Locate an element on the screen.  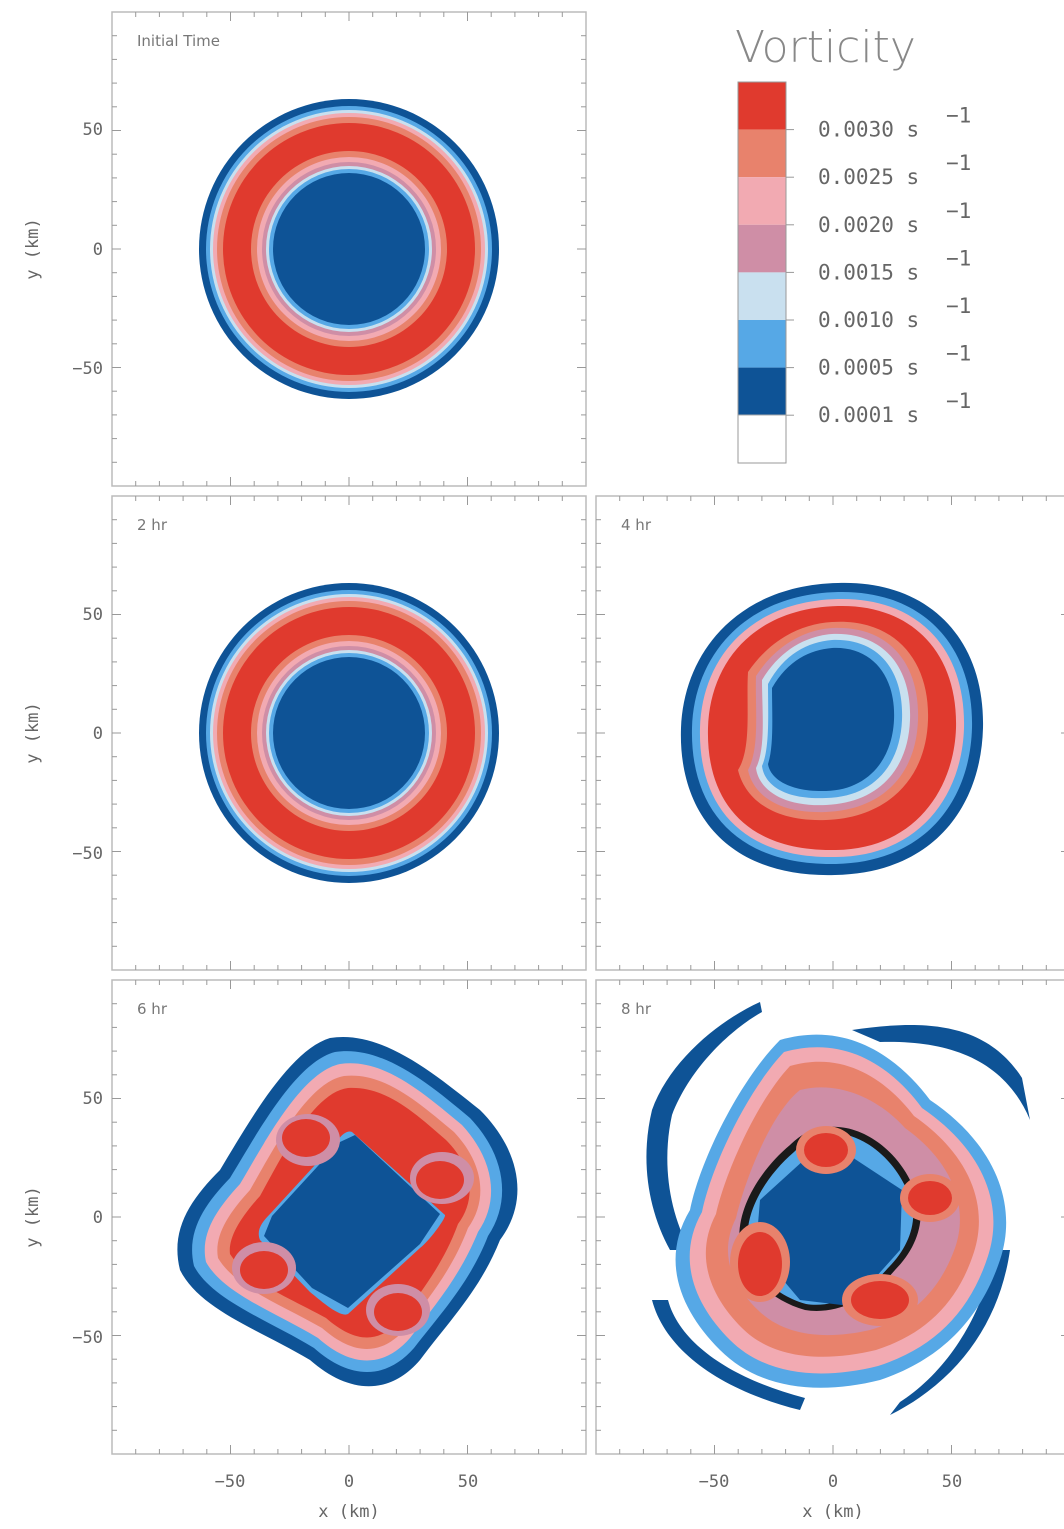
panel-title: 2 hr is located at coordinates (152, 525).